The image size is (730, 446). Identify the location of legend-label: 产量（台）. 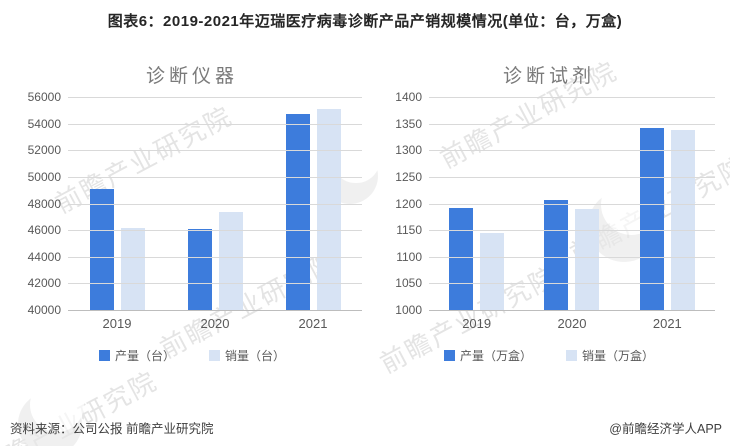
(144, 356).